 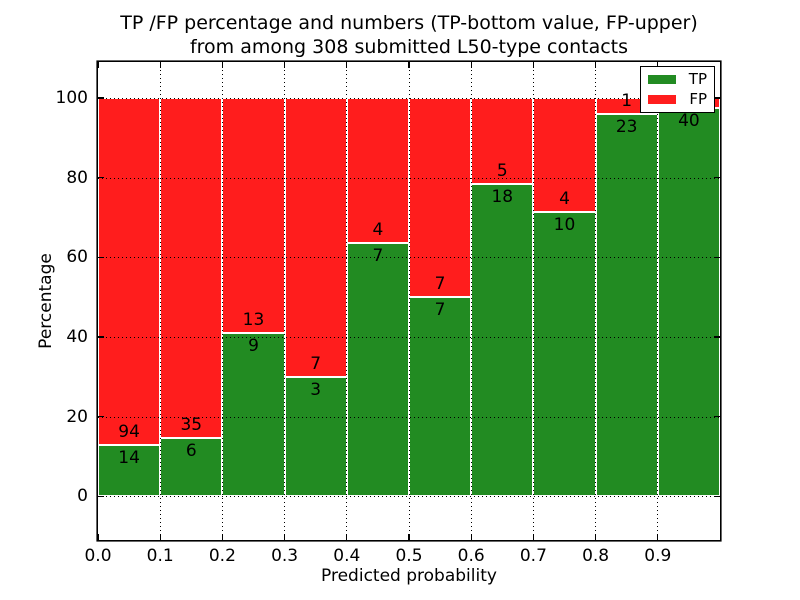 I want to click on y-axis-label: Percentage, so click(x=46, y=301).